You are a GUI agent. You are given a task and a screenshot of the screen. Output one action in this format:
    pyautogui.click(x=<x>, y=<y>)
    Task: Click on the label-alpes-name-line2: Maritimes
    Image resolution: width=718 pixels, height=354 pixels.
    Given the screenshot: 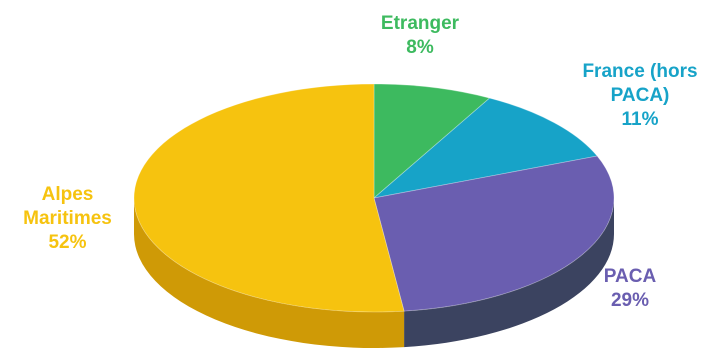 What is the action you would take?
    pyautogui.click(x=67, y=218)
    